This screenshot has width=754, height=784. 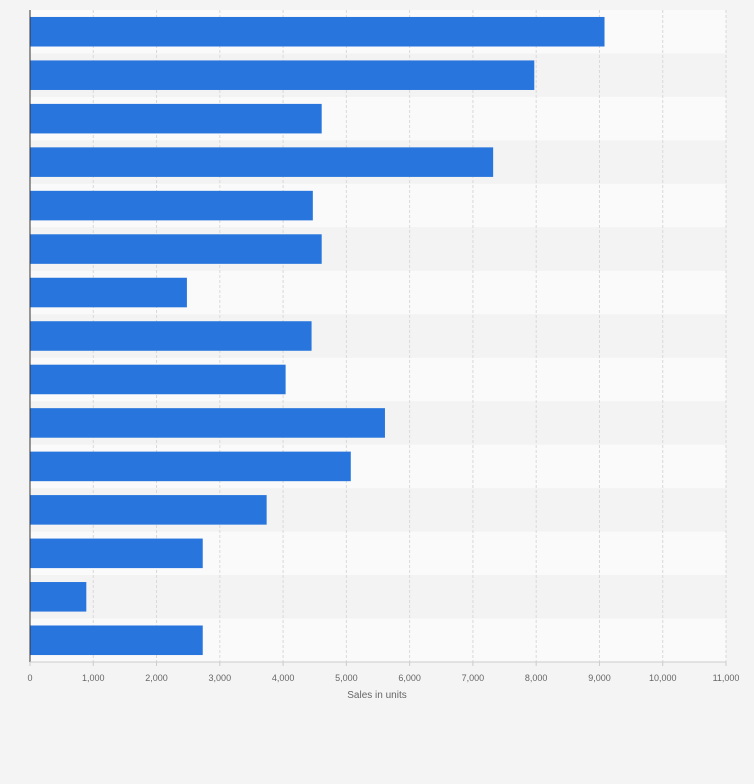 I want to click on x-tick-label: 10,000, so click(x=663, y=678).